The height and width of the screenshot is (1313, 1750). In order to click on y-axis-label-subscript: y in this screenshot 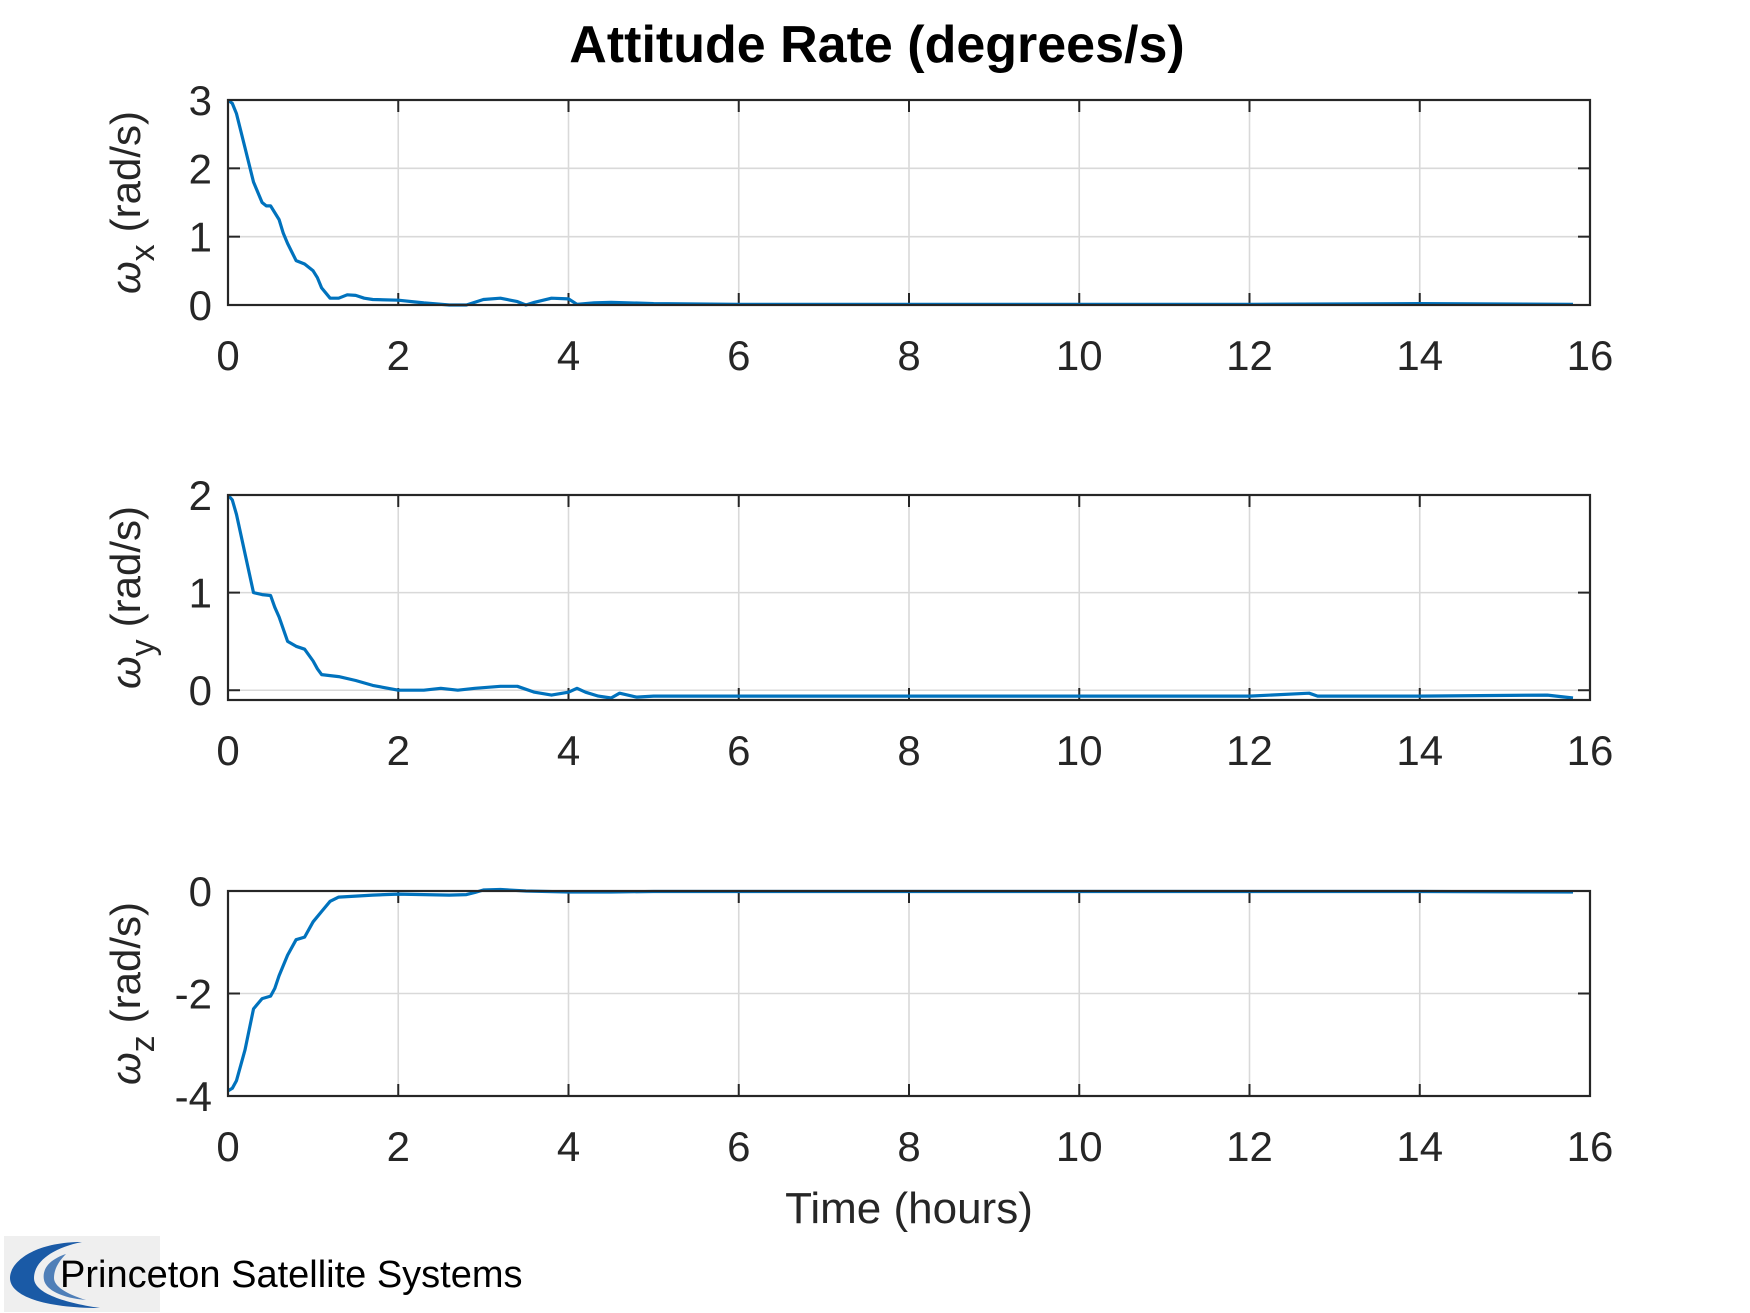, I will do `click(143, 647)`.